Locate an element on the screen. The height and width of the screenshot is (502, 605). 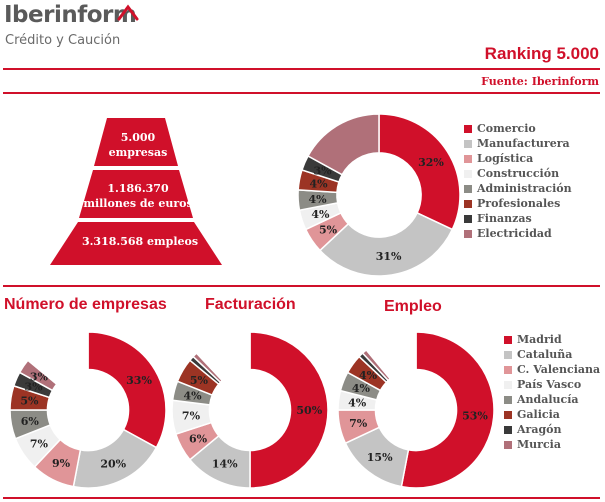
legend0-label-3: Construcción is located at coordinates (518, 173).